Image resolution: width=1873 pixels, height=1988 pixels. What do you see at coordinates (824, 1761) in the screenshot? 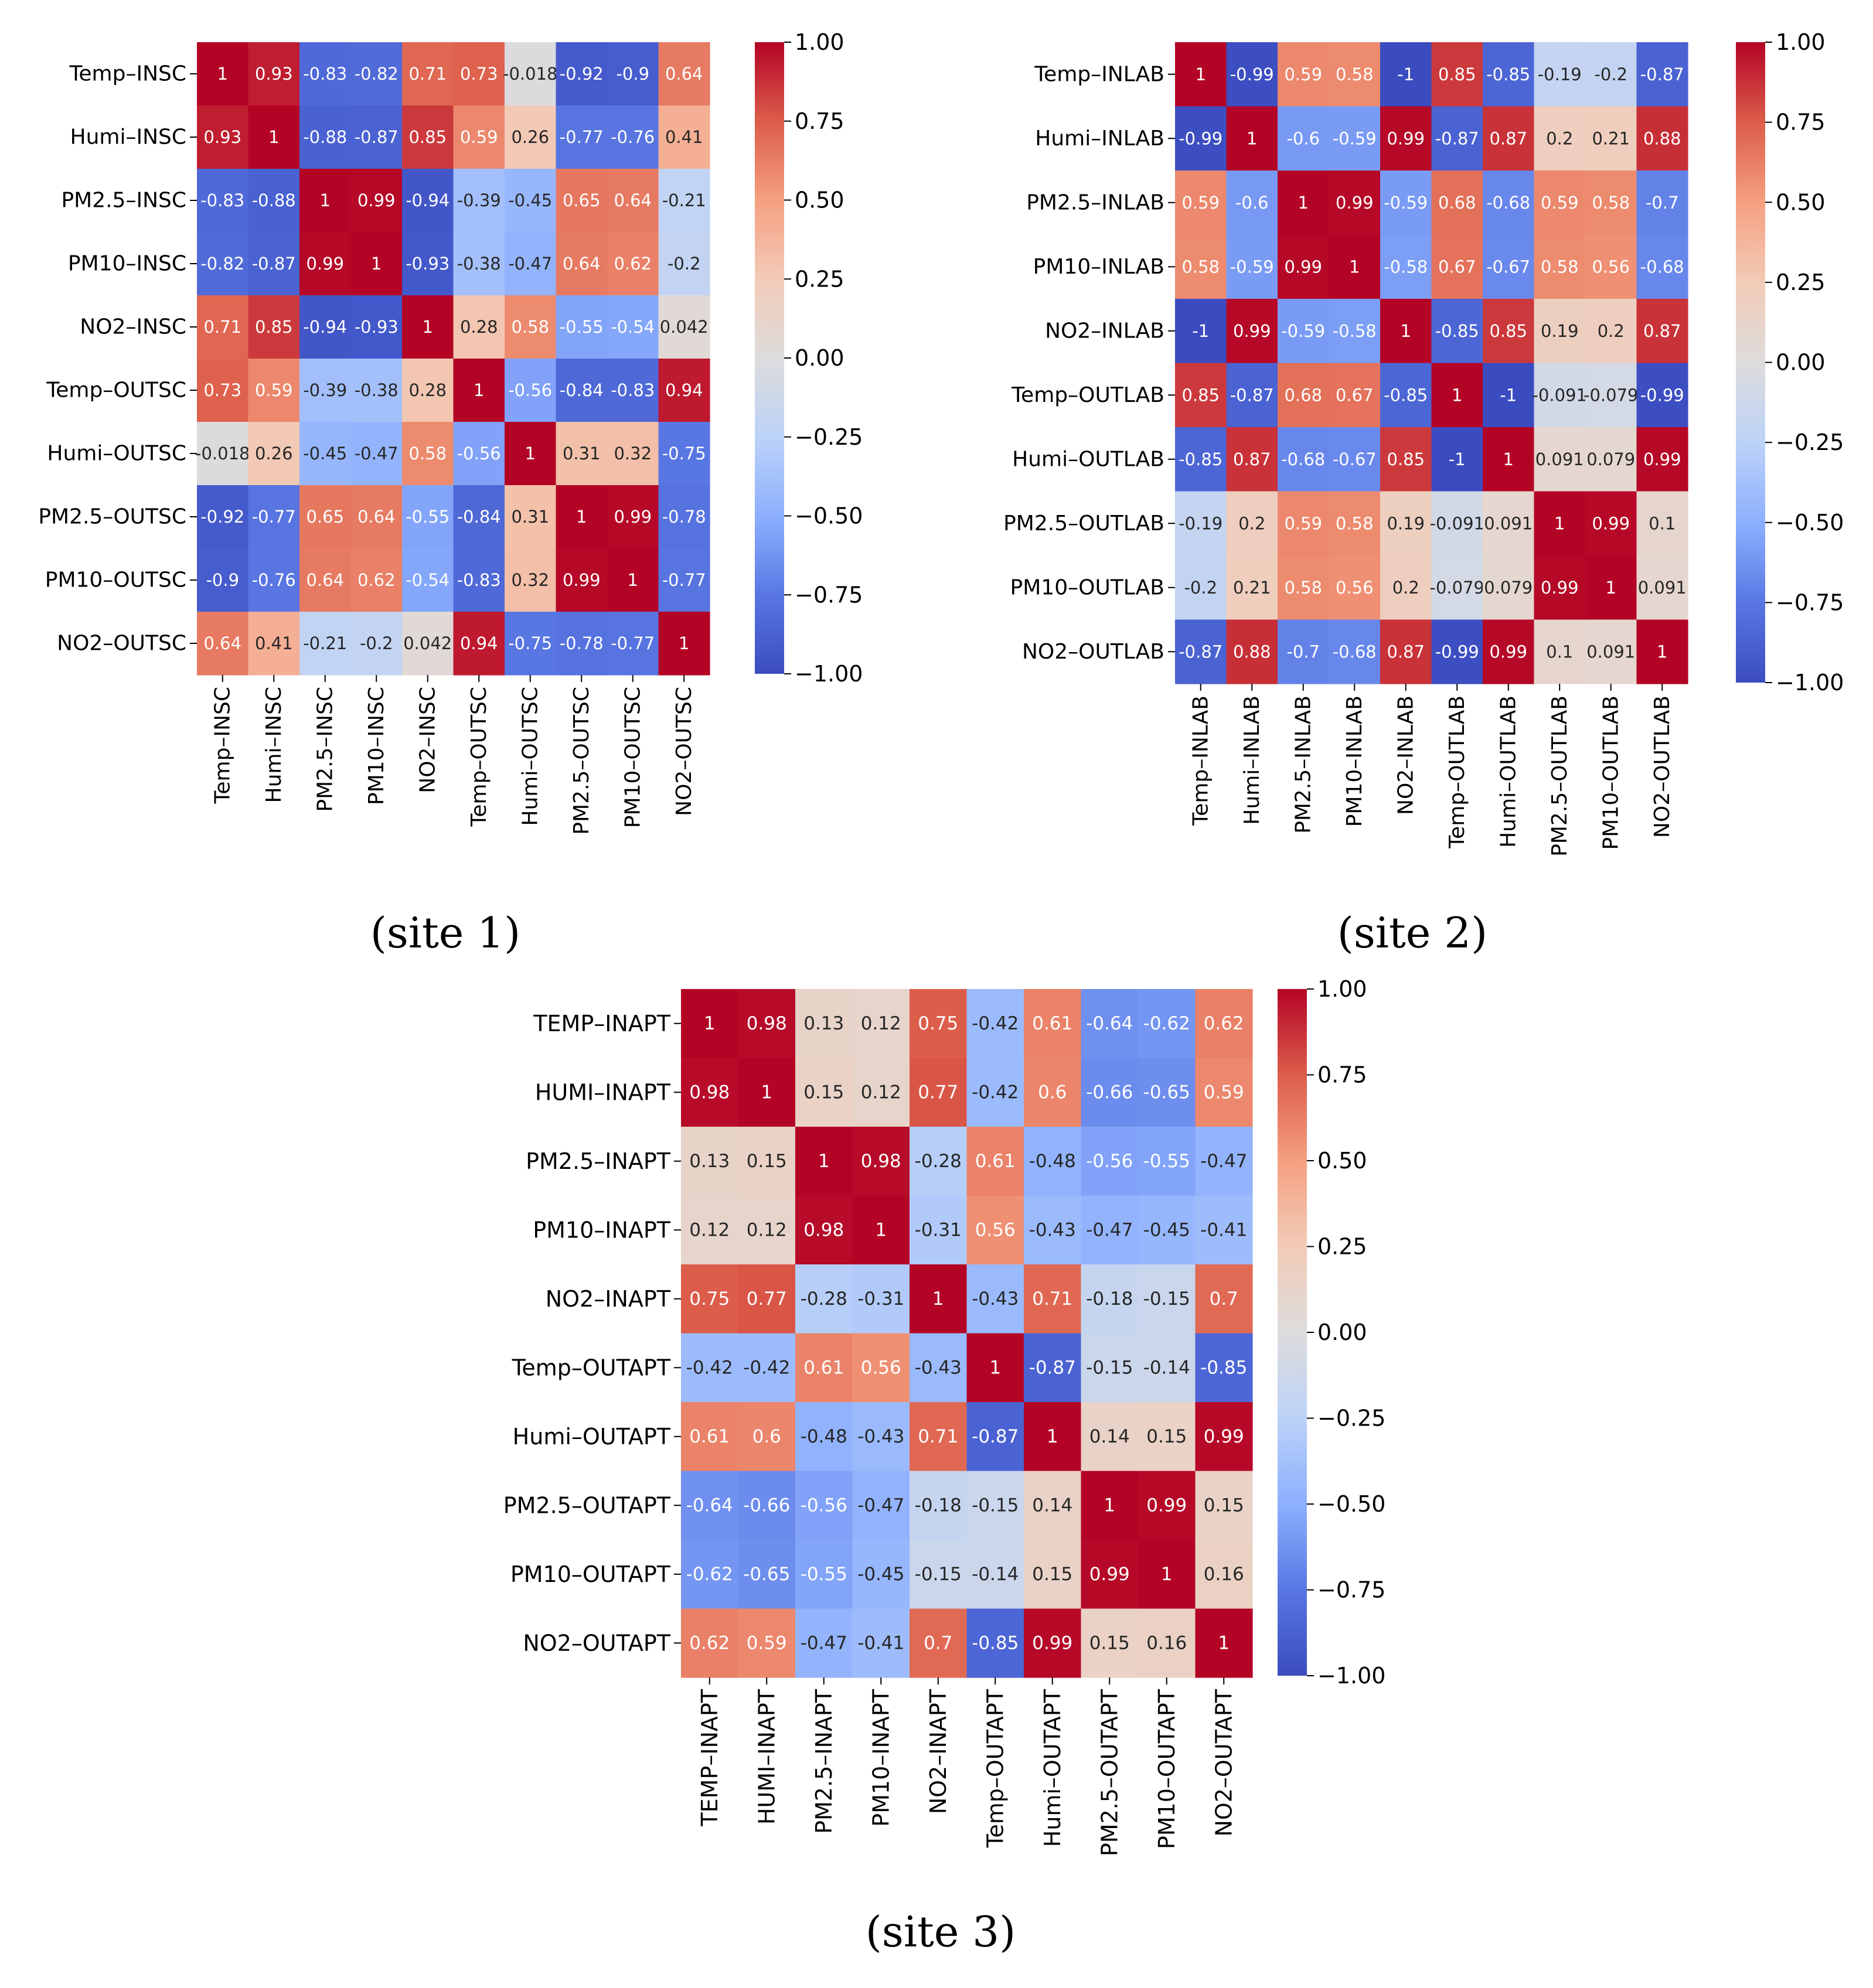
I see `x-tick-label: PM2.5–INAPT` at bounding box center [824, 1761].